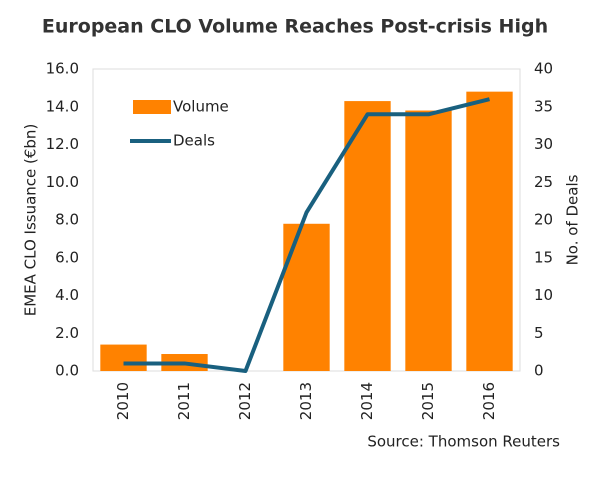  What do you see at coordinates (245, 401) in the screenshot?
I see `x-tick-label: 2012` at bounding box center [245, 401].